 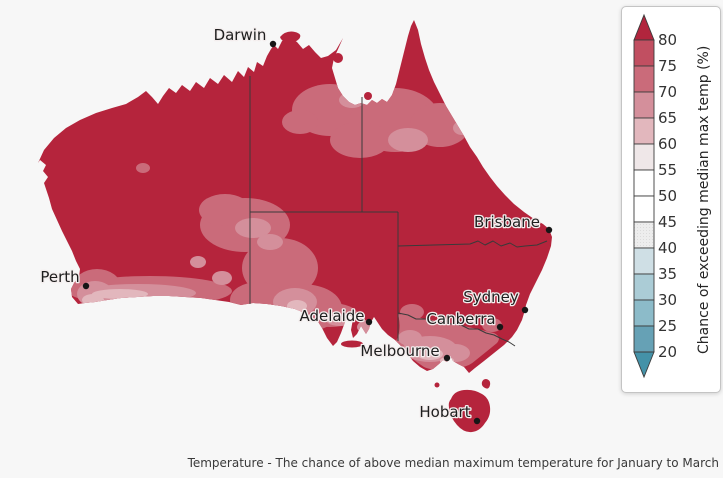 What do you see at coordinates (49, 208) in the screenshot?
I see `shading-coastal-blue` at bounding box center [49, 208].